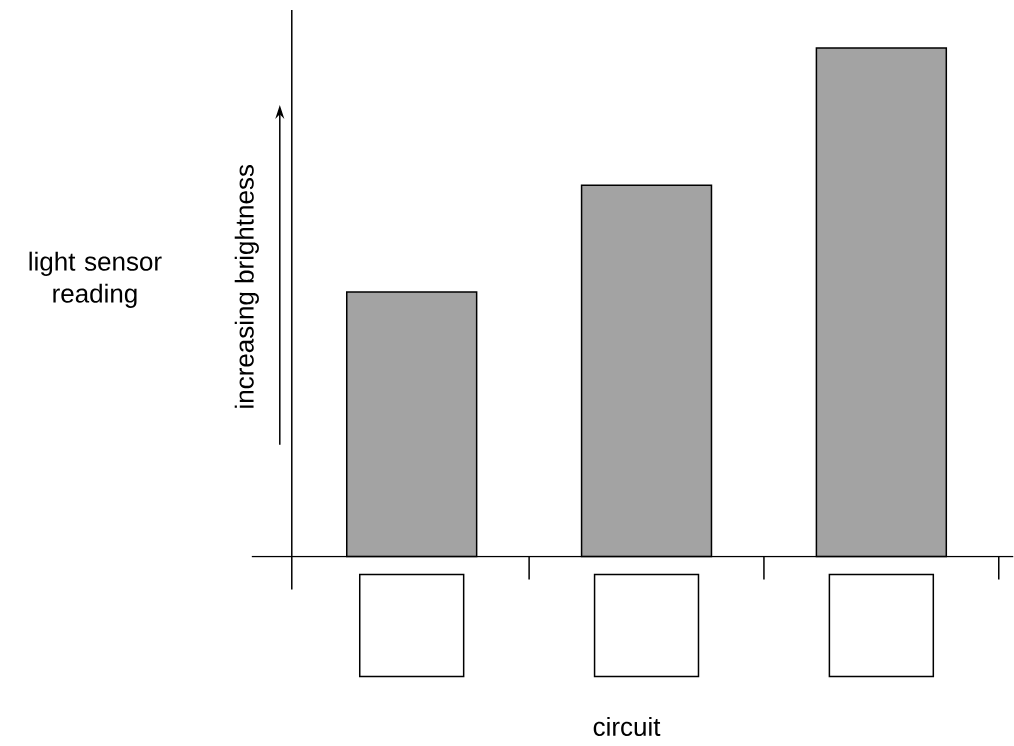  What do you see at coordinates (627, 726) in the screenshot?
I see `text: circuit` at bounding box center [627, 726].